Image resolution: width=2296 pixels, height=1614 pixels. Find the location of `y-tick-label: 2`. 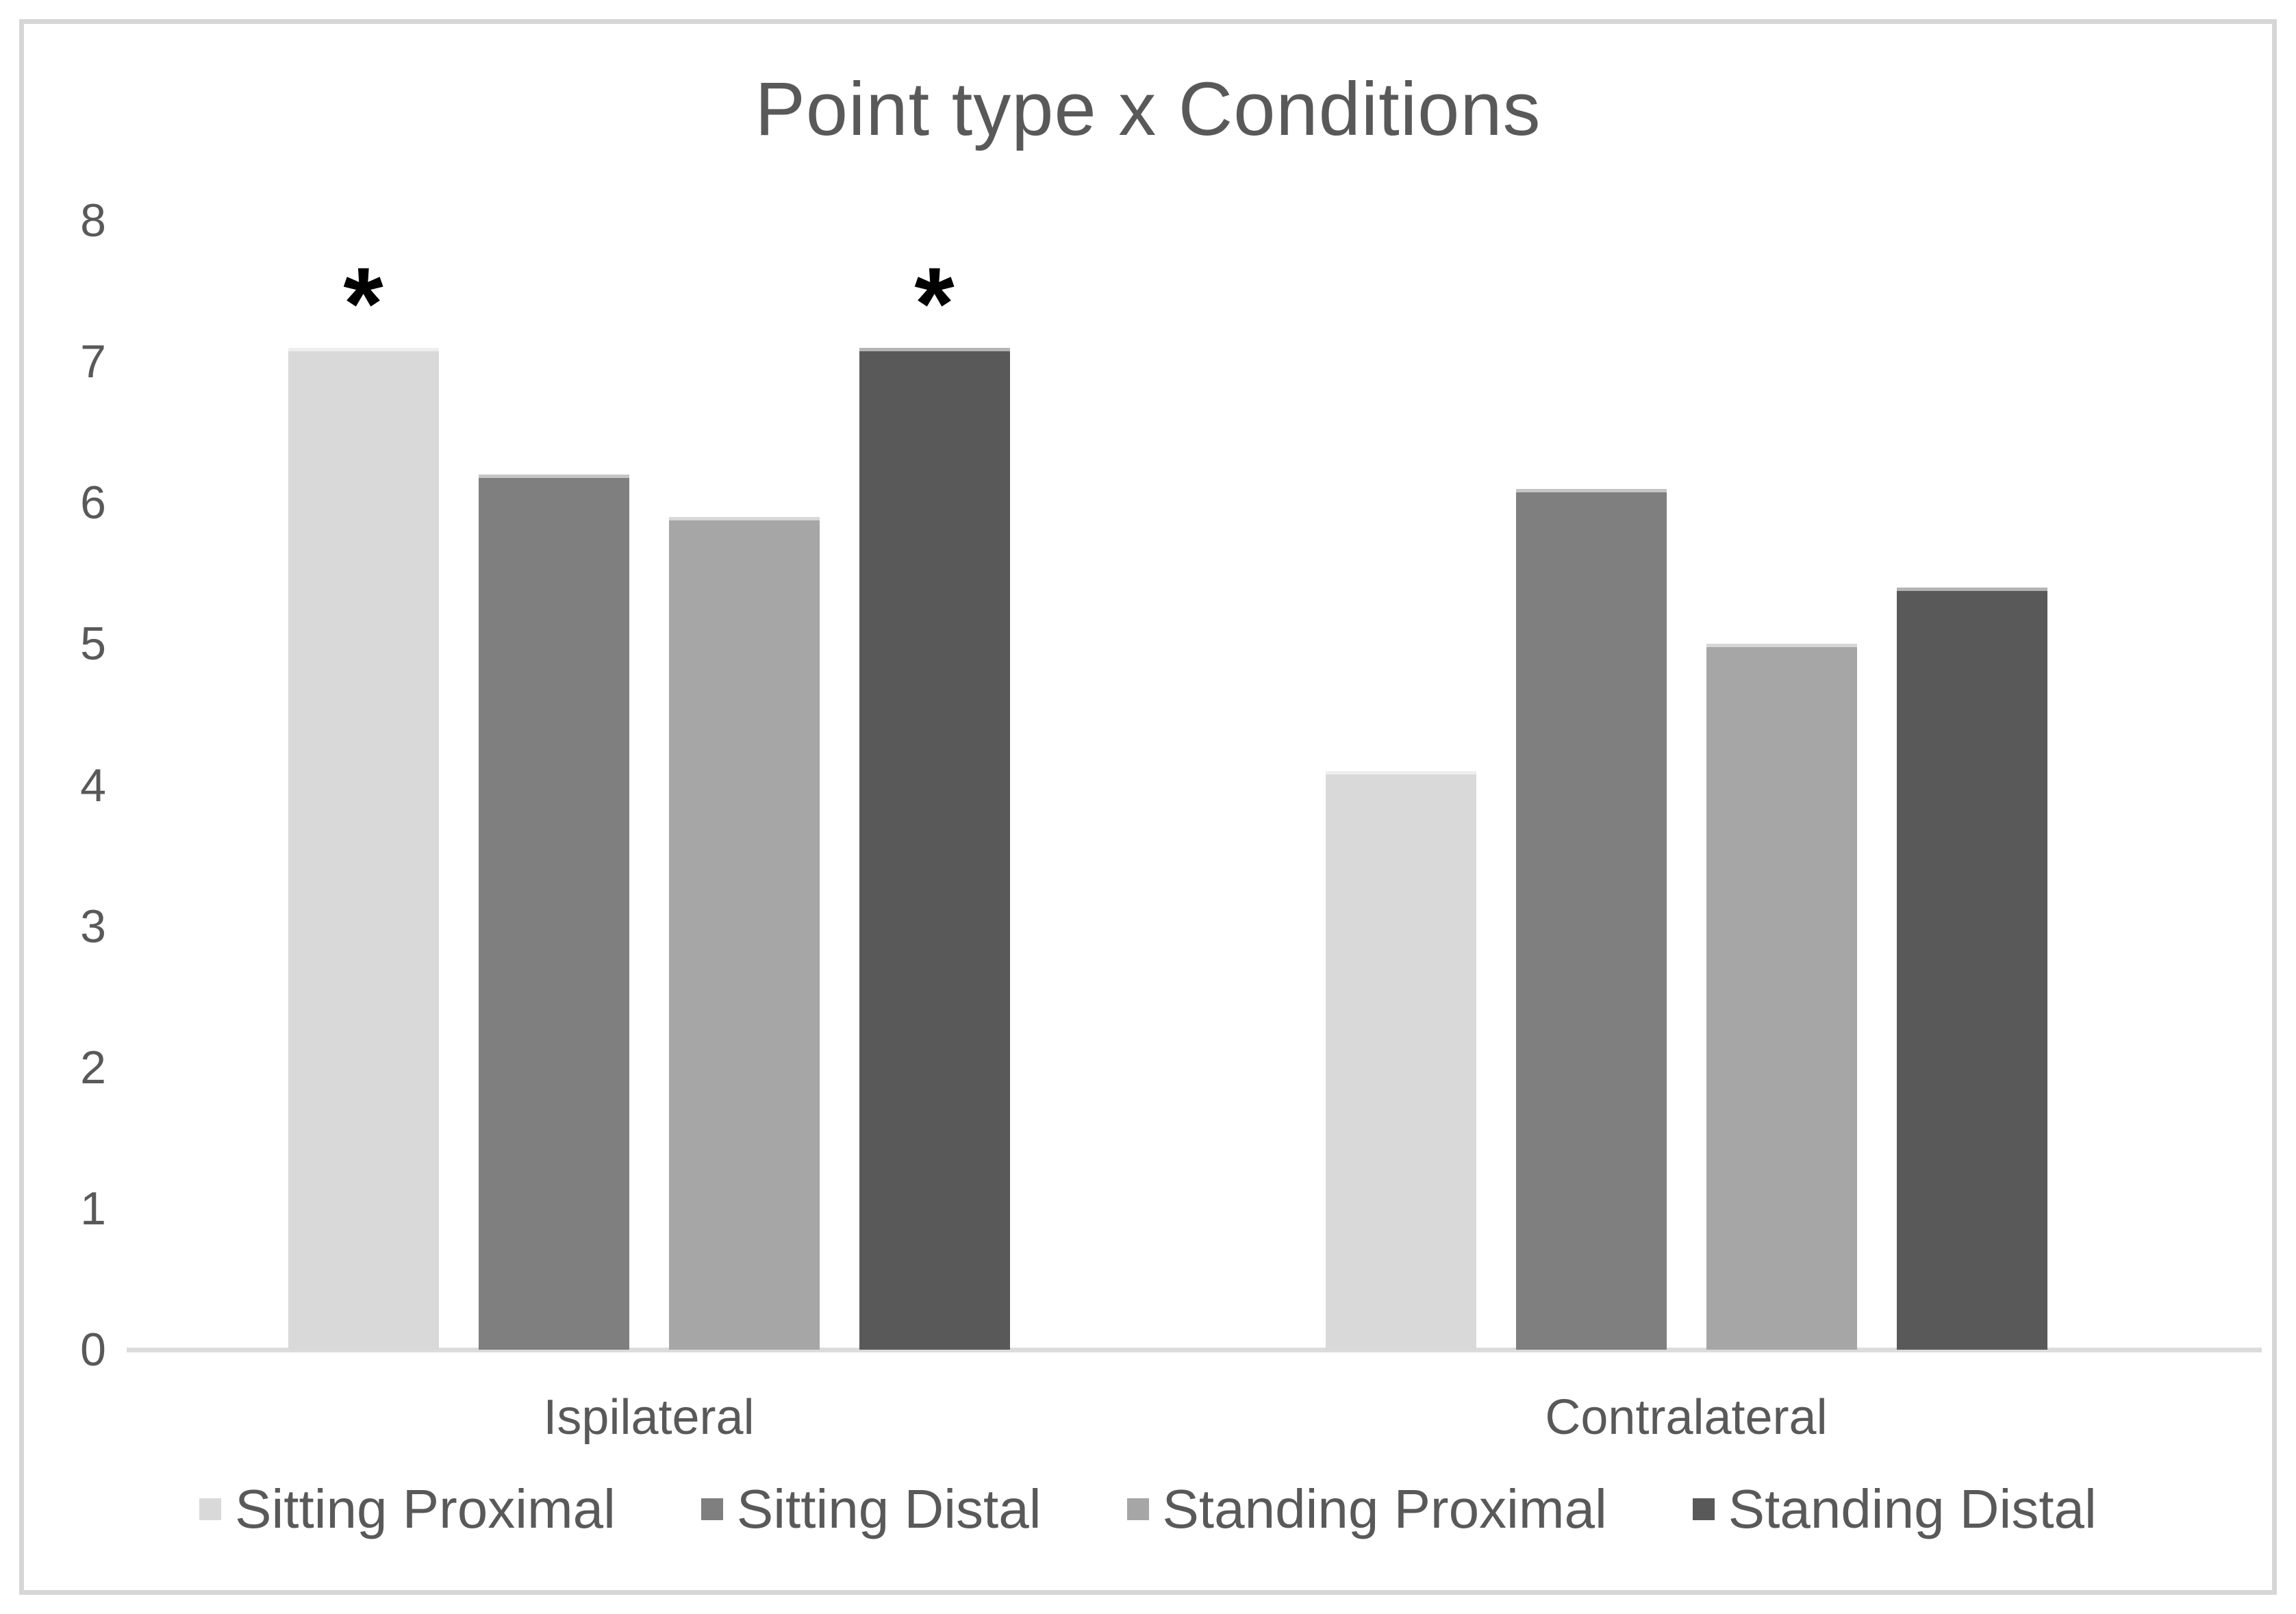

y-tick-label: 2 is located at coordinates (93, 1067).